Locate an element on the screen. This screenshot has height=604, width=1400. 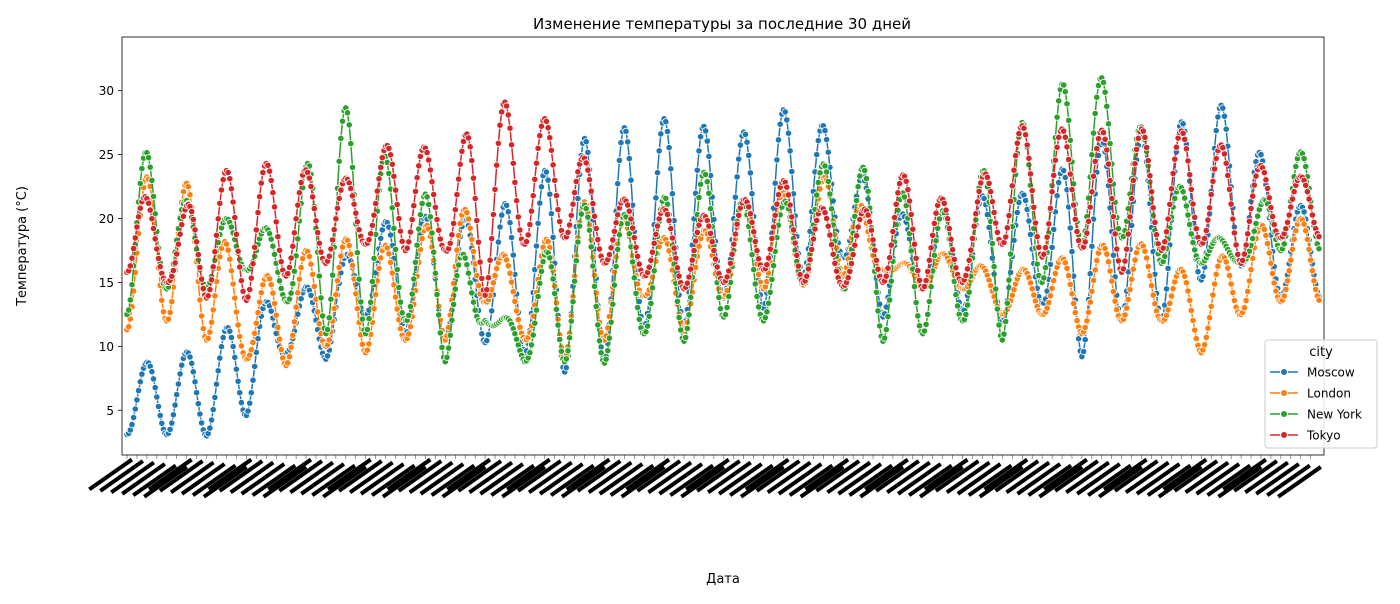
legend-frame is located at coordinates (1321, 394).